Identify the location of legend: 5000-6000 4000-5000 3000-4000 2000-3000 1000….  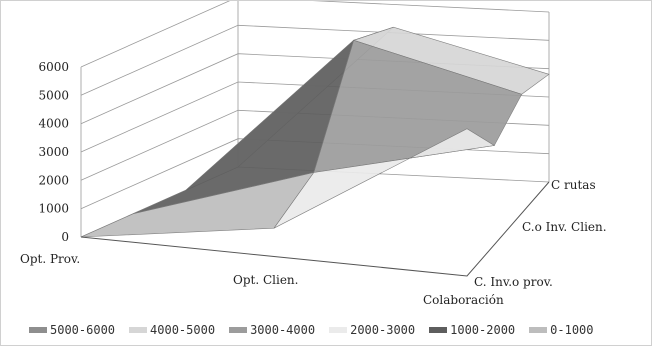
(334, 330).